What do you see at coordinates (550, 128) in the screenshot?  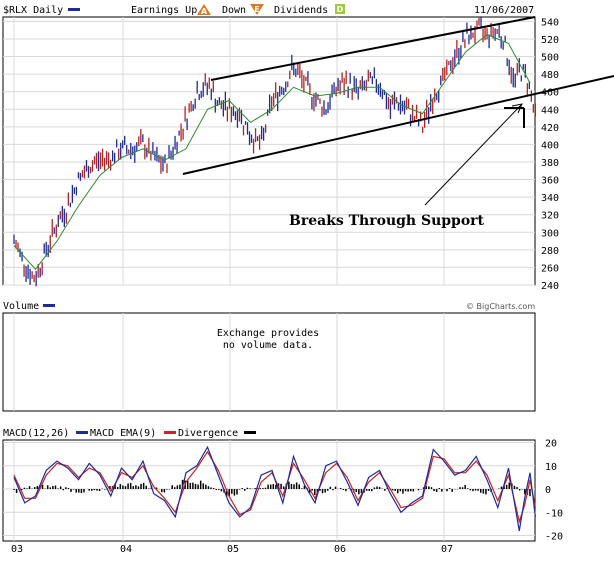 I see `price-y-tick-label: 420` at bounding box center [550, 128].